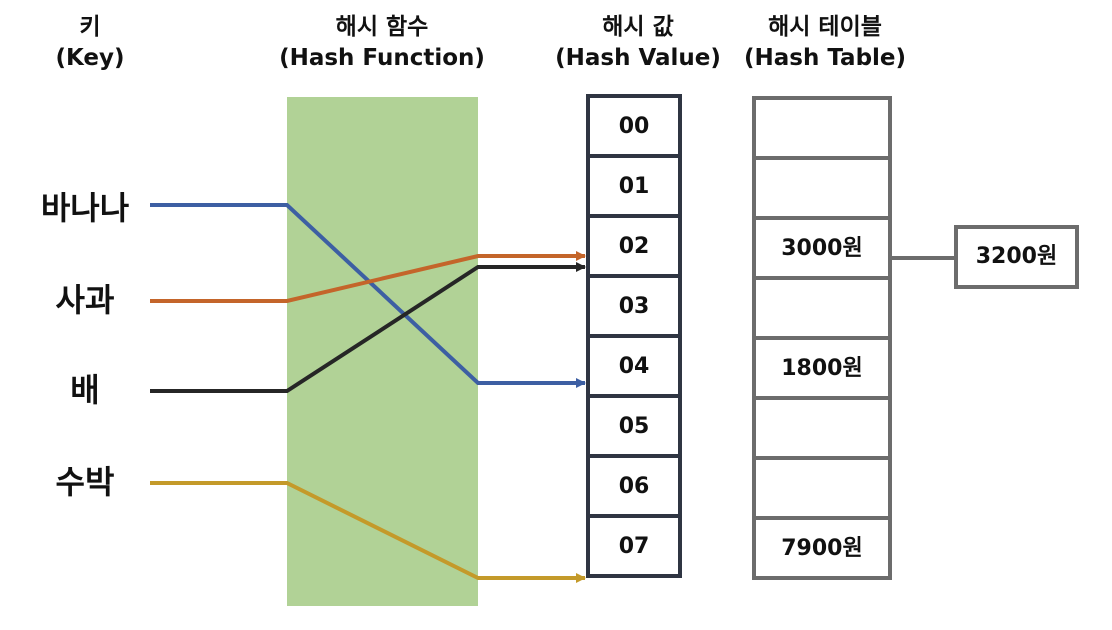 This screenshot has width=1112, height=630. What do you see at coordinates (638, 58) in the screenshot?
I see `value-header-english: (Hash Value)` at bounding box center [638, 58].